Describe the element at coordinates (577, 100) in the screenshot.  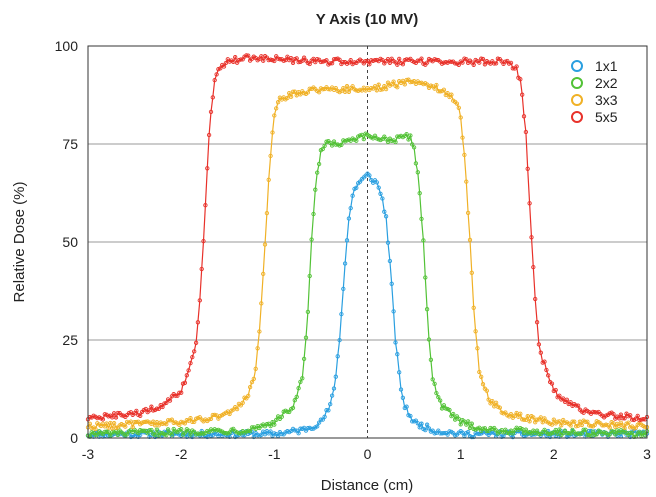
I see `legend-marker` at that location.